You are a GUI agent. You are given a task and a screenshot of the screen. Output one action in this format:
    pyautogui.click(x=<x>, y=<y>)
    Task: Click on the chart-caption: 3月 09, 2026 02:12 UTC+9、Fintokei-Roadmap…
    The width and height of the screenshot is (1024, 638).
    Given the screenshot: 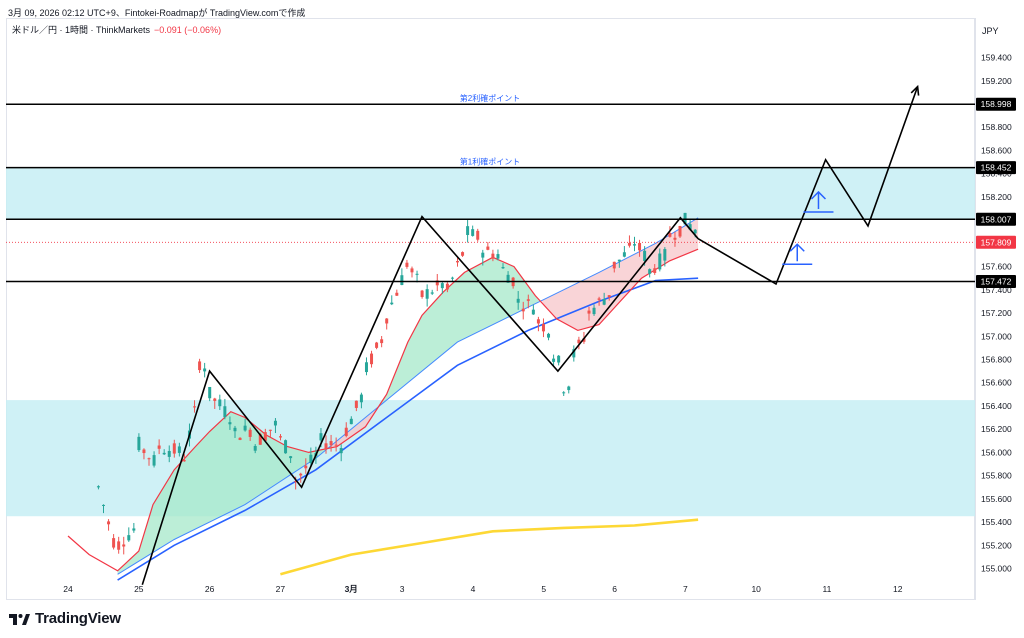 What is the action you would take?
    pyautogui.click(x=157, y=13)
    